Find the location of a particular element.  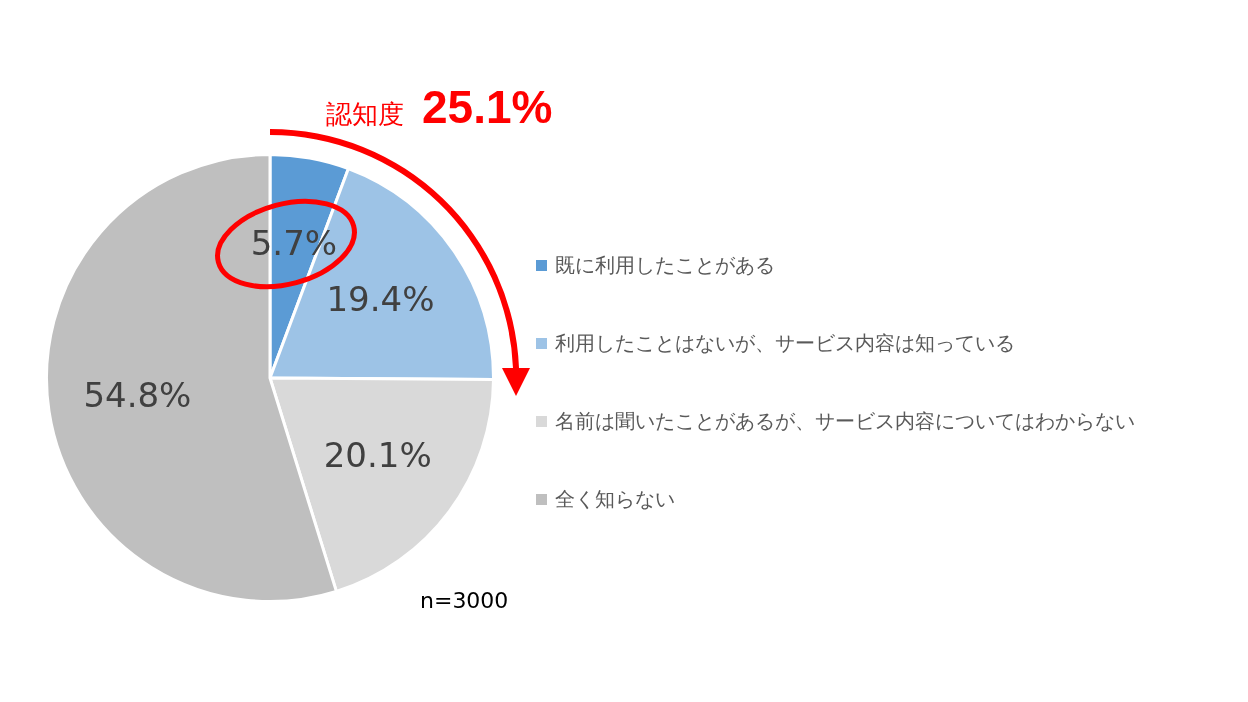

legend-label: 既に利用したことがある is located at coordinates (665, 265).